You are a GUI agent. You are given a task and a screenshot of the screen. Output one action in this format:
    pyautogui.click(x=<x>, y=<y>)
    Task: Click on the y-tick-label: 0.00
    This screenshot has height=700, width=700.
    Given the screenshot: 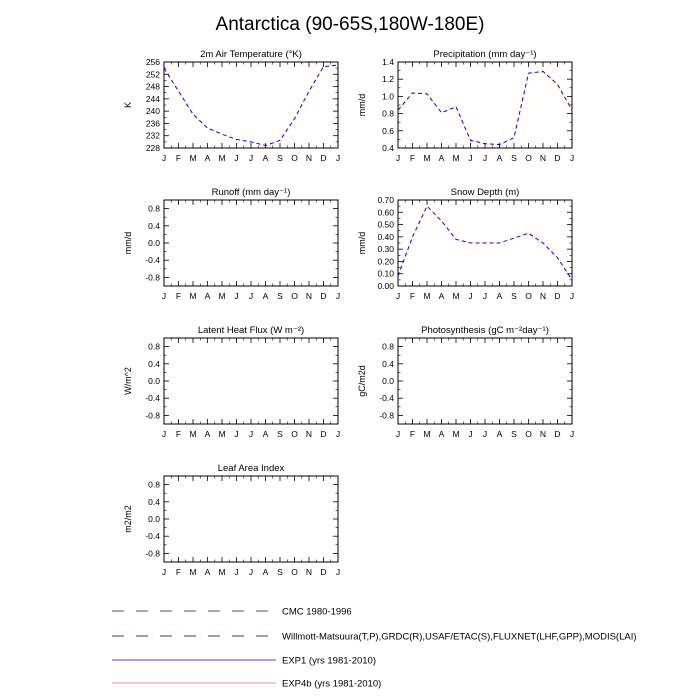 What is the action you would take?
    pyautogui.click(x=385, y=286)
    